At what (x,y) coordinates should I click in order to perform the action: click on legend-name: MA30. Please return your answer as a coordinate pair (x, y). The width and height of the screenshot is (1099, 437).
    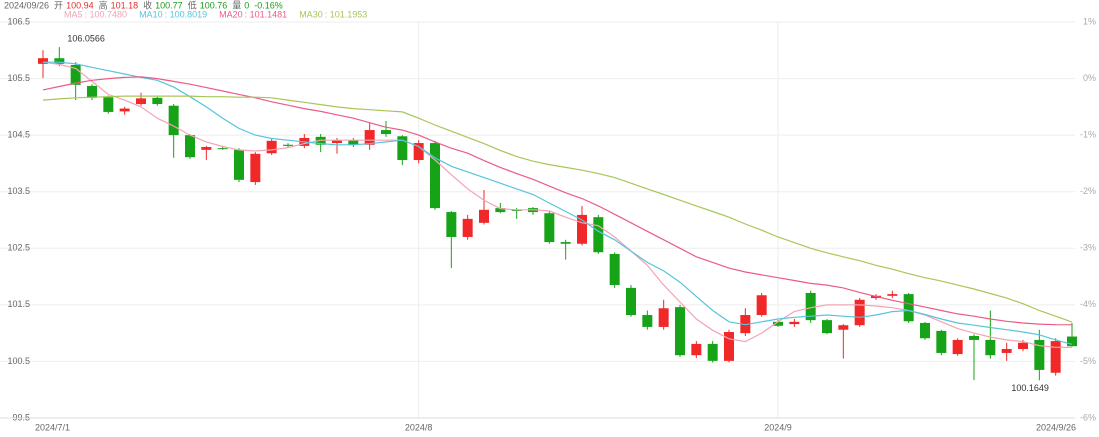
    Looking at the image, I should click on (311, 14).